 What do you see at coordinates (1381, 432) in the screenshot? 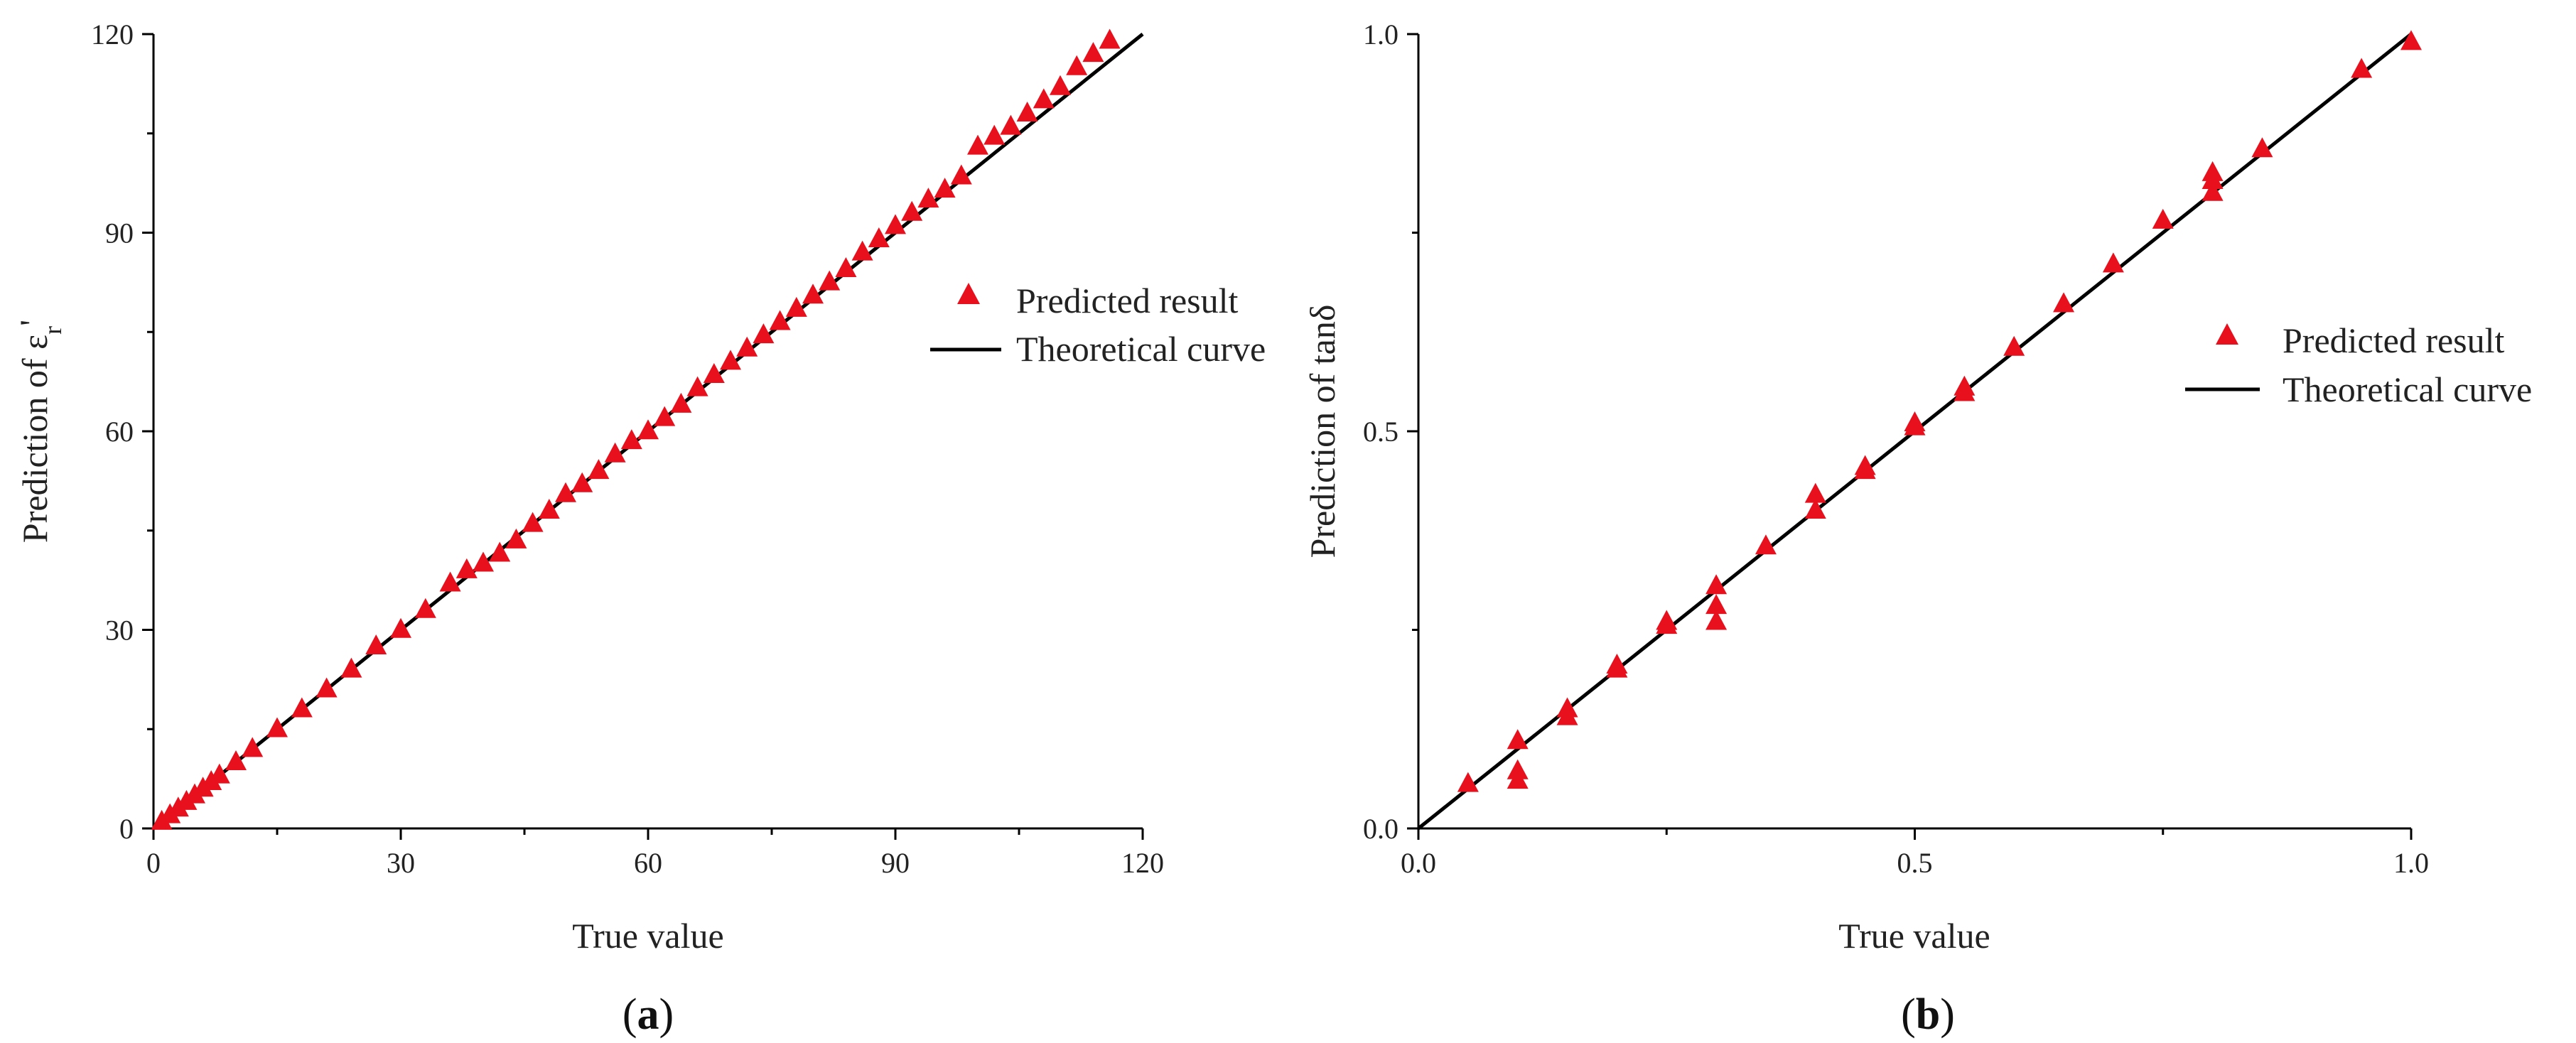
I see `panel-b-y-tick-label: 0.5` at bounding box center [1381, 432].